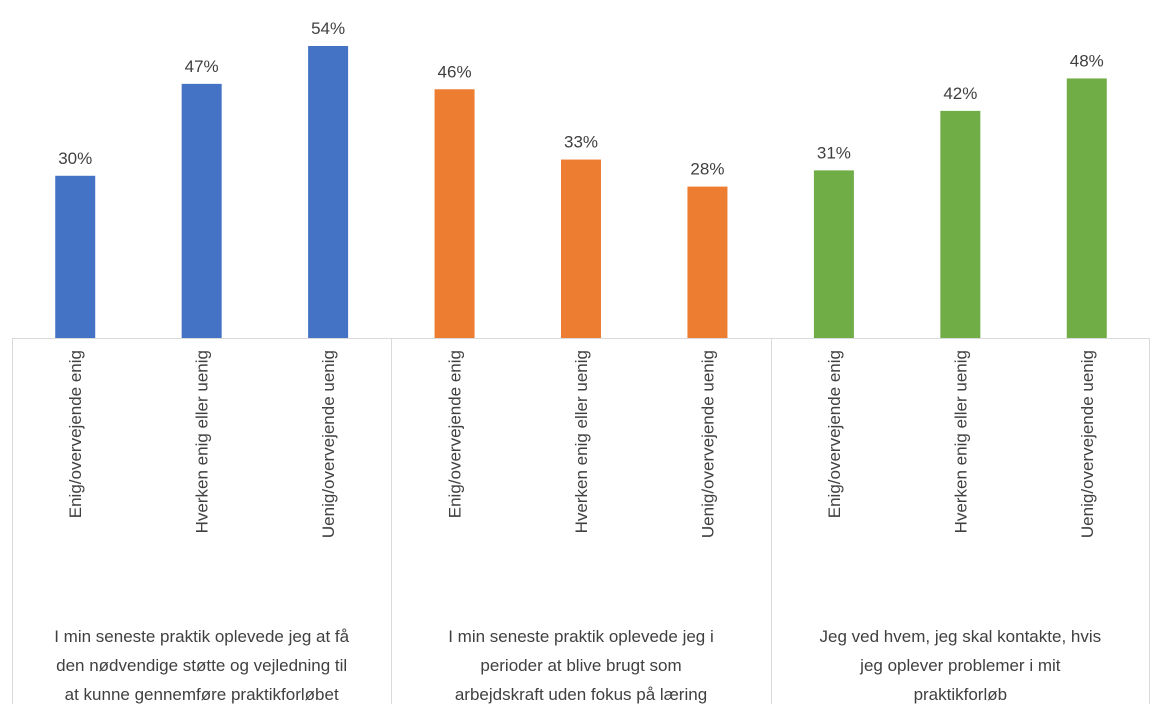 The image size is (1150, 704). I want to click on group-label-line: arbejdskraft uden fokus på læring, so click(581, 694).